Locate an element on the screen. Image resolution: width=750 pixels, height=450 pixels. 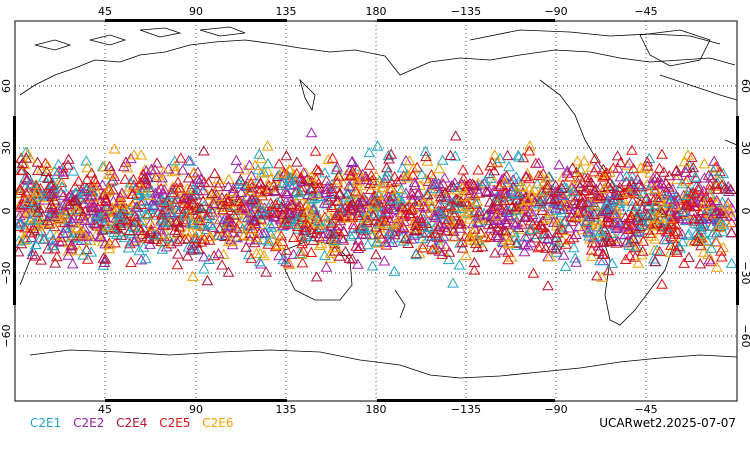
bottom-lon-label: −45 is located at coordinates (645, 409).